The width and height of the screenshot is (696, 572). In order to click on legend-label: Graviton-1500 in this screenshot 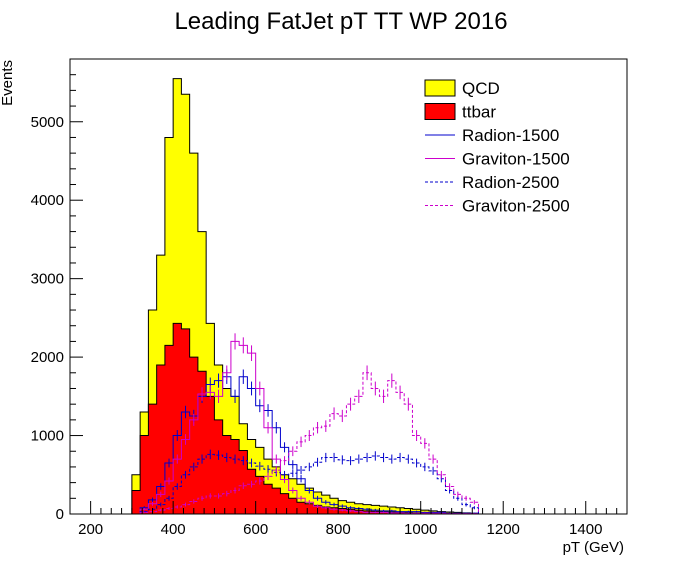, I will do `click(516, 159)`.